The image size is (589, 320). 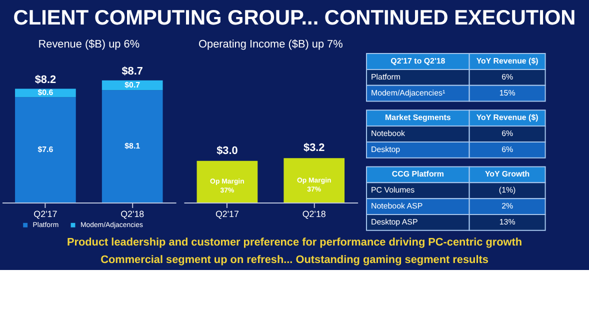 I want to click on total-label: $8.7, so click(x=132, y=71).